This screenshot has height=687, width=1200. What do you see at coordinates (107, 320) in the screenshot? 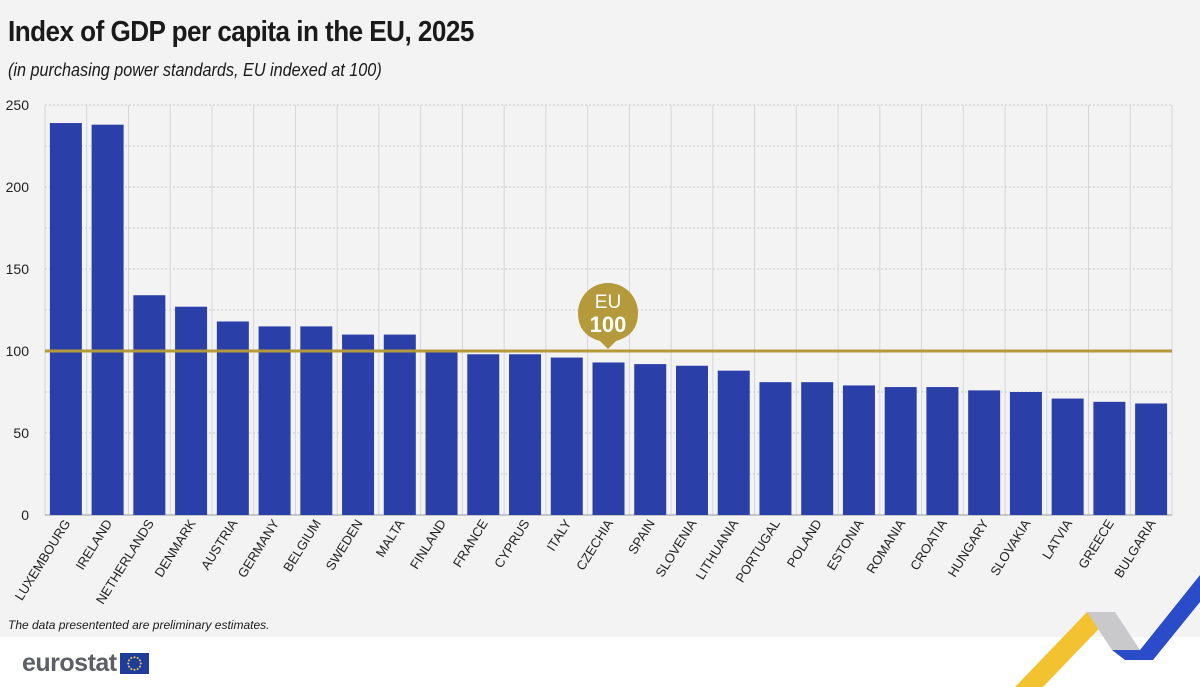
I see `bar-ireland` at bounding box center [107, 320].